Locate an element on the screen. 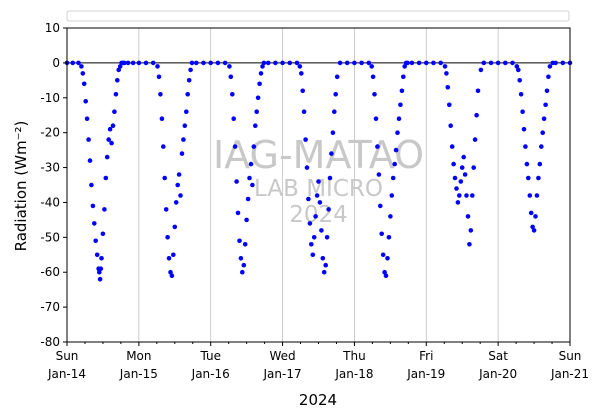  y-tick-label: -60 is located at coordinates (50, 272).